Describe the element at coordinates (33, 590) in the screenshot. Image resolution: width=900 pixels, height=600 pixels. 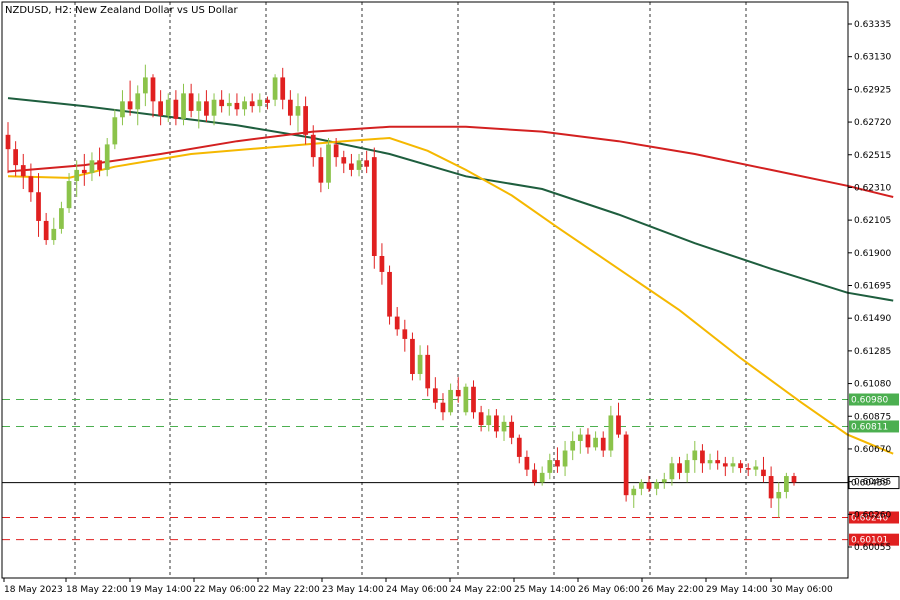
I see `x-tick-label: 18 May 2023` at that location.